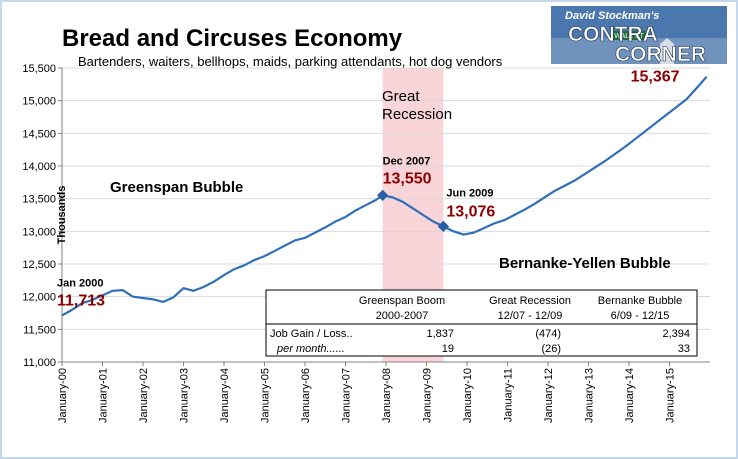  Describe the element at coordinates (39, 200) in the screenshot. I see `y-tick-label-13500: 13,500` at that location.